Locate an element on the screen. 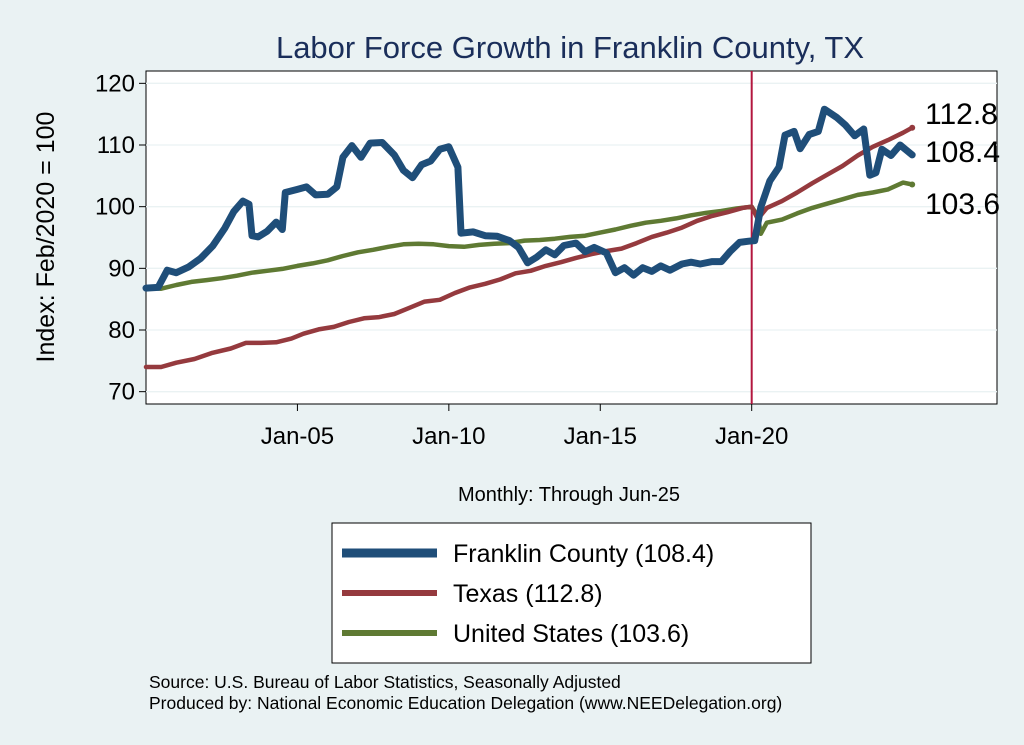 The width and height of the screenshot is (1024, 745). y-tick-label: 70 is located at coordinates (121, 392).